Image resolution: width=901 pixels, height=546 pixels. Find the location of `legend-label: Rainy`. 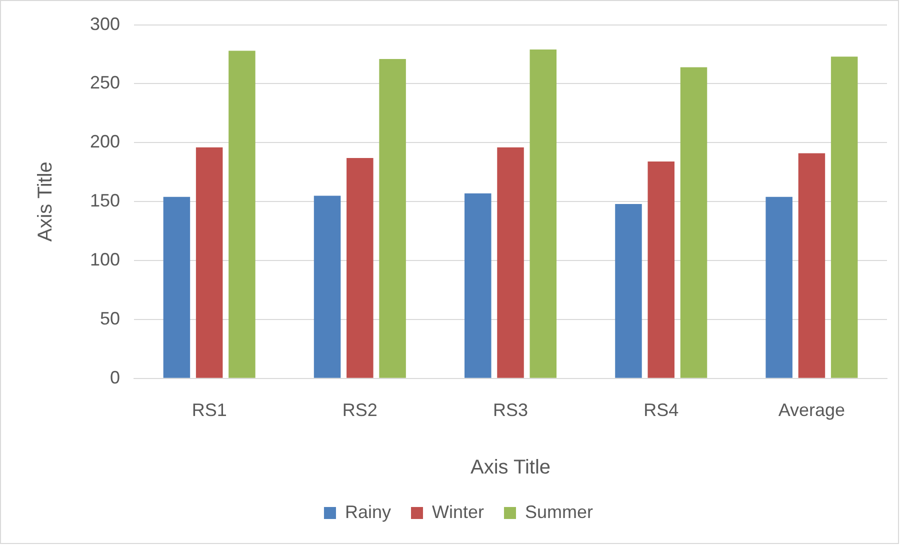

legend-label: Rainy is located at coordinates (368, 512).